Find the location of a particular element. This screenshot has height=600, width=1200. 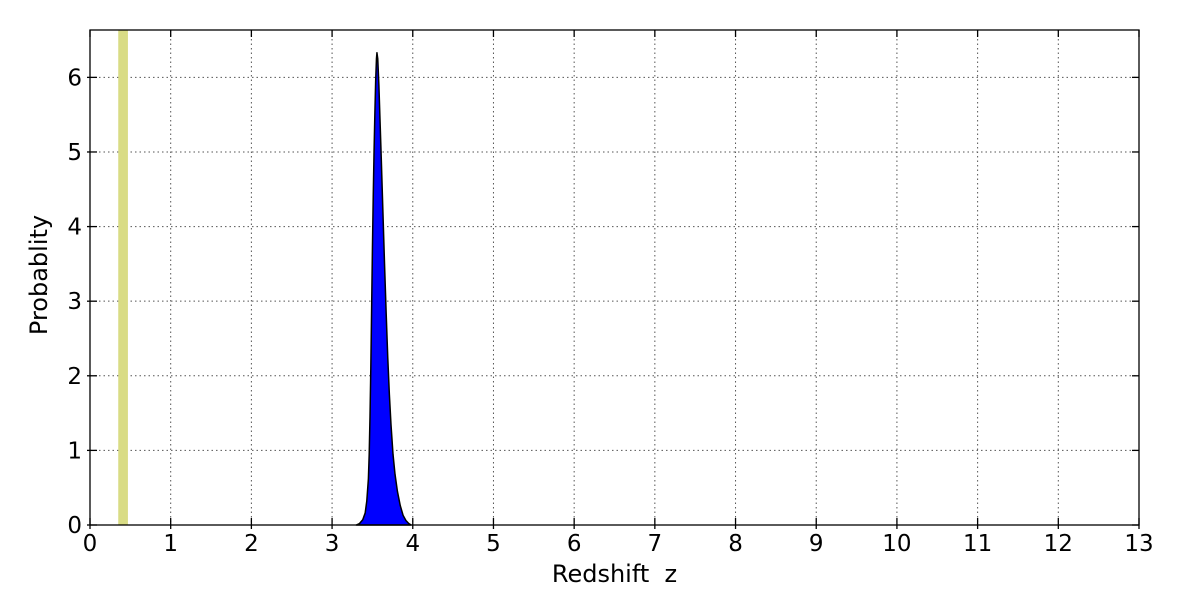

x-tick-label: 12 is located at coordinates (1058, 544).